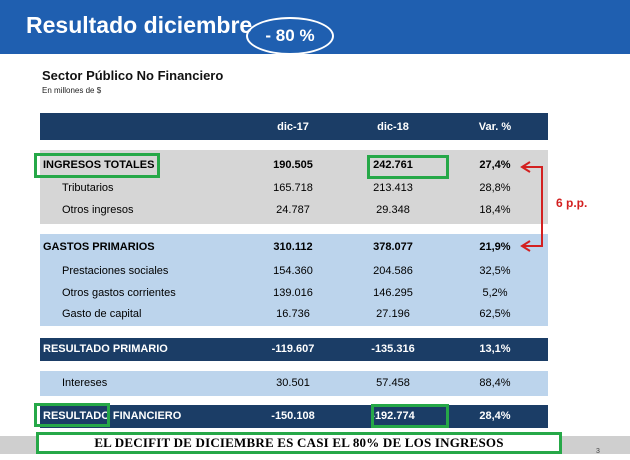  I want to click on page-number: 3, so click(598, 451).